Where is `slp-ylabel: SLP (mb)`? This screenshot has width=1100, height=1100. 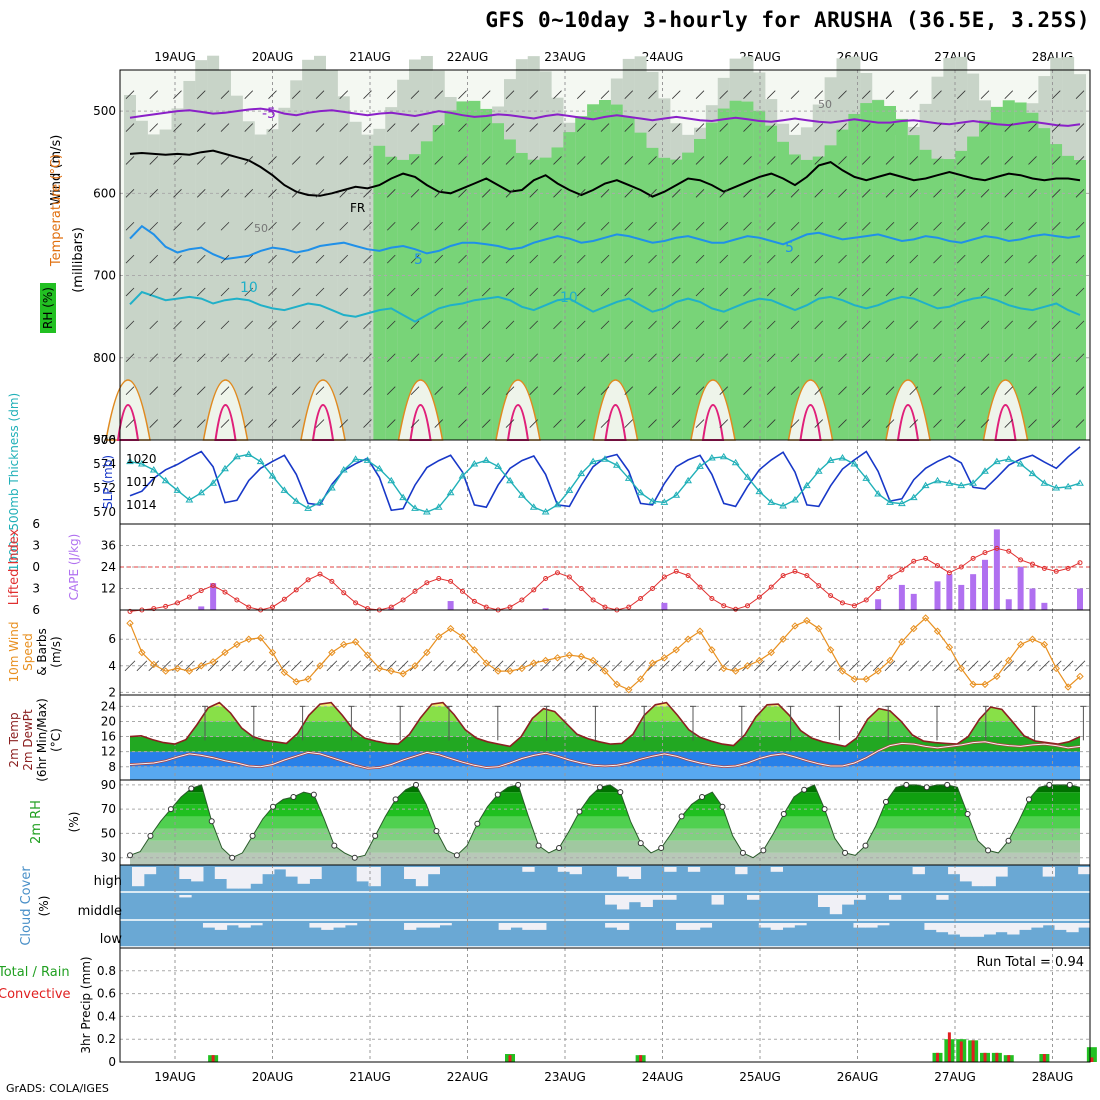
slp-ylabel: SLP (mb) is located at coordinates (108, 482).